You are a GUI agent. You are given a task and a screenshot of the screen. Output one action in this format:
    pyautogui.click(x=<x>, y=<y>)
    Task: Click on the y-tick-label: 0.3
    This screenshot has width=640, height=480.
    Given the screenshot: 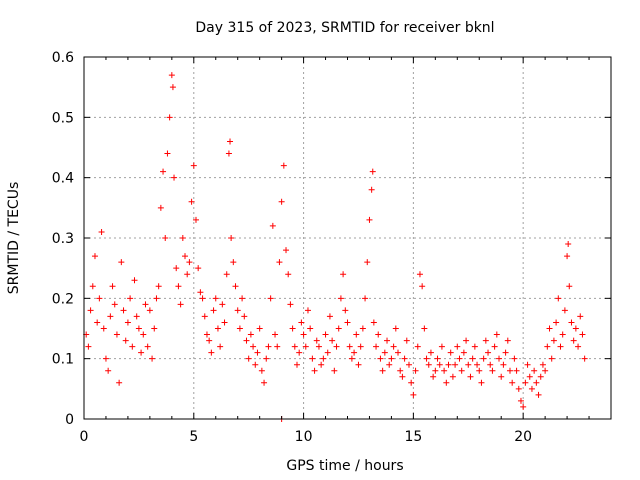 What is the action you would take?
    pyautogui.click(x=63, y=239)
    